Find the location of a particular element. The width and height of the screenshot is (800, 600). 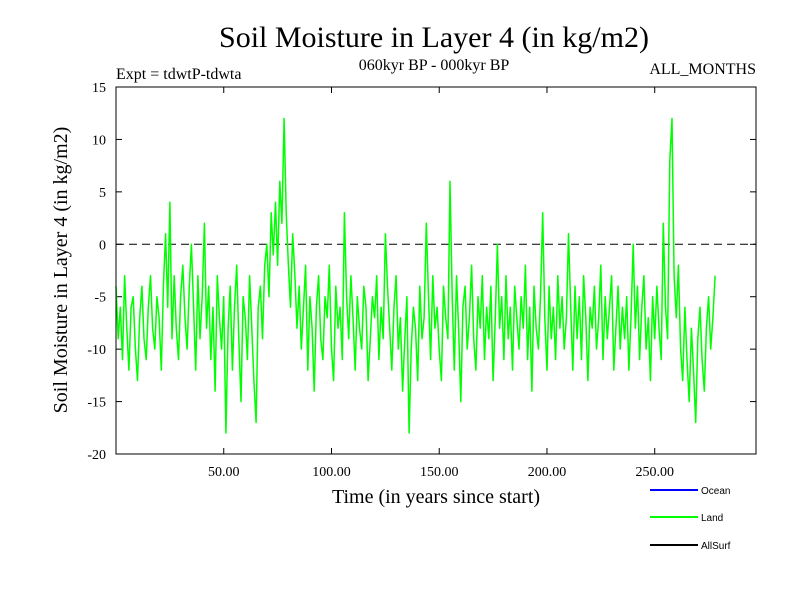

y-tick-label: -10 is located at coordinates (96, 350).